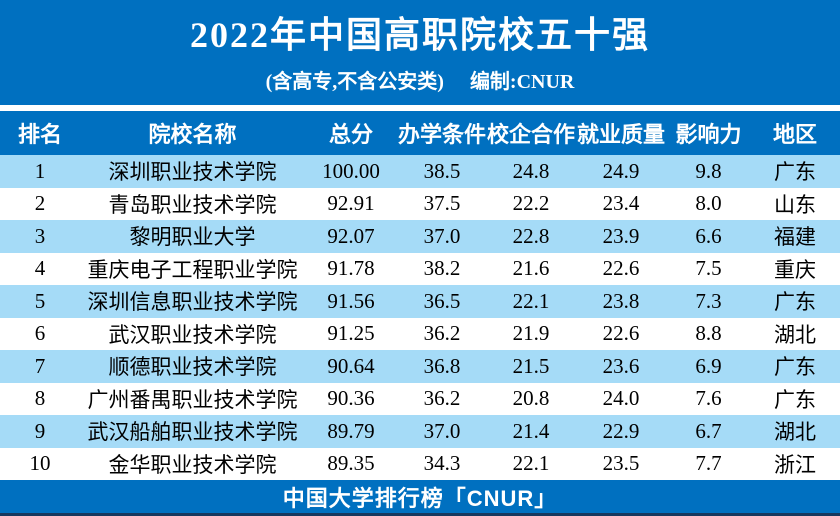 The image size is (840, 516). What do you see at coordinates (531, 333) in the screenshot?
I see `cooperation-cell: 21.9` at bounding box center [531, 333].